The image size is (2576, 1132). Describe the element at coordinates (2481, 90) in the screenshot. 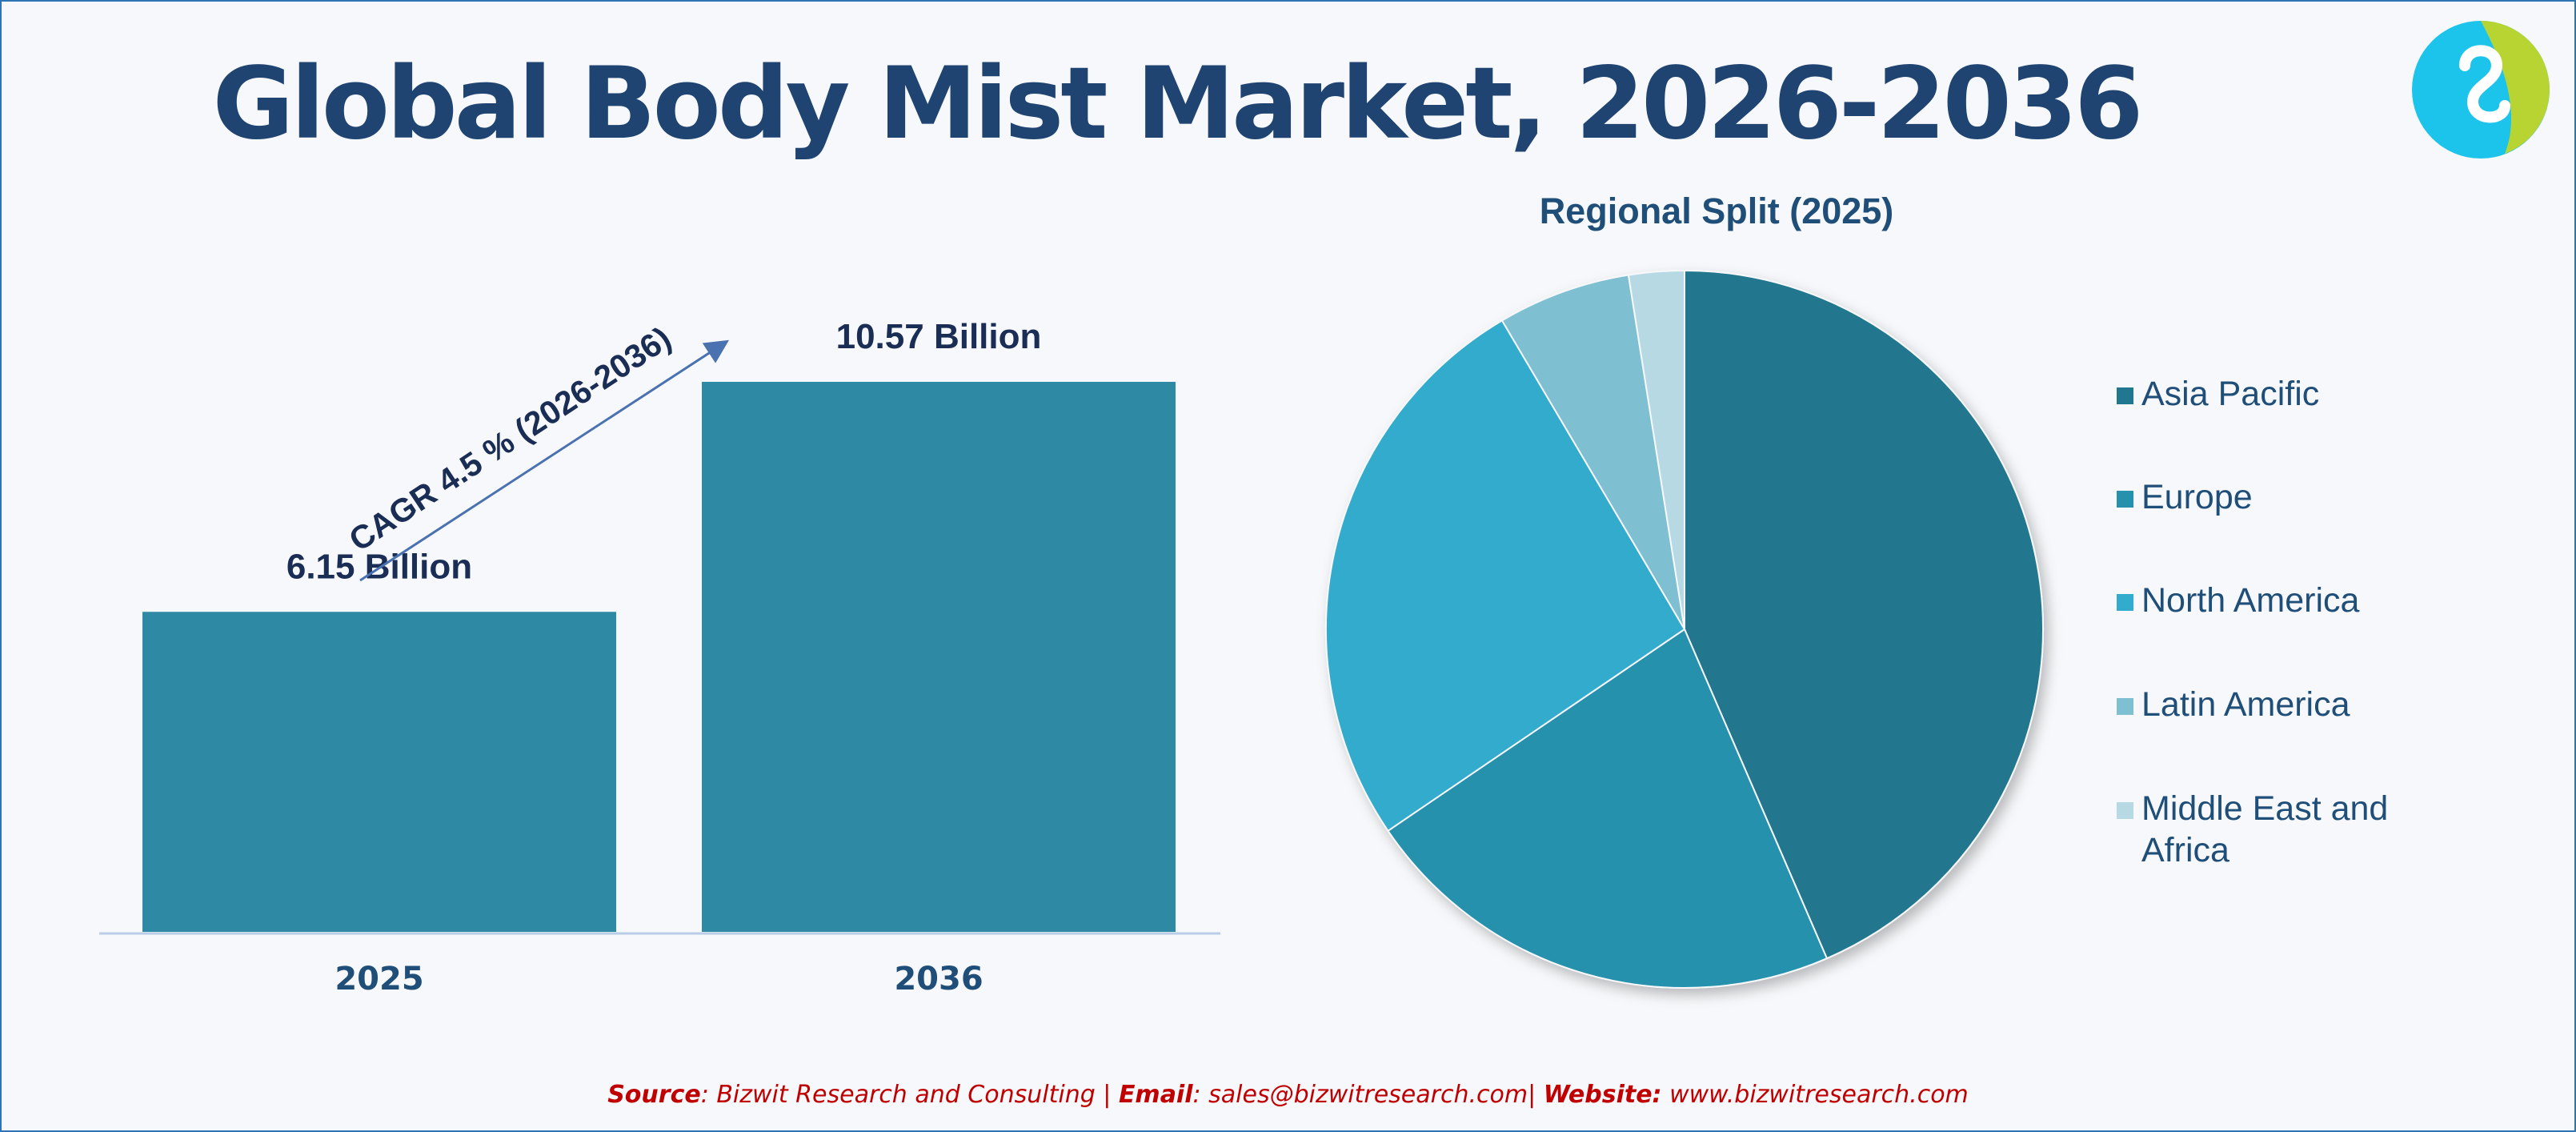

I see `bizwit-logo-icon` at that location.